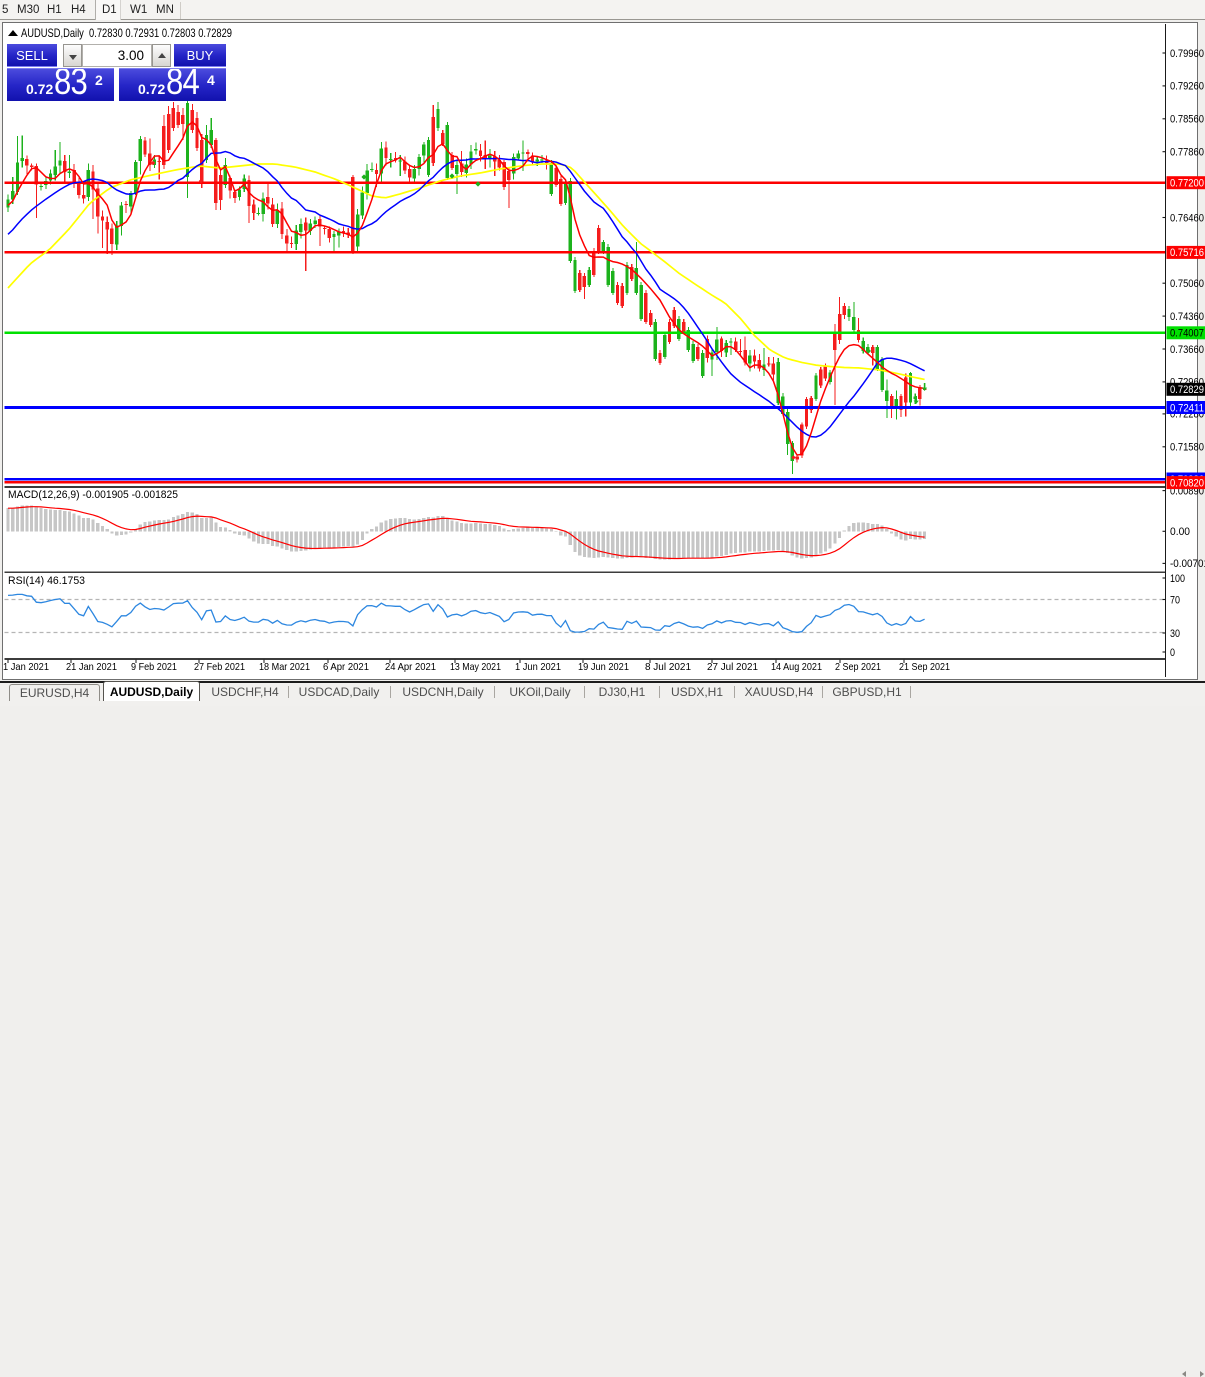 This screenshot has width=1205, height=1377. Describe the element at coordinates (93, 495) in the screenshot. I see `svg-text:MACD(12,26,9) -0.001905 -0.001: MACD(12,26,9) -0.001905 -0.001825` at that location.